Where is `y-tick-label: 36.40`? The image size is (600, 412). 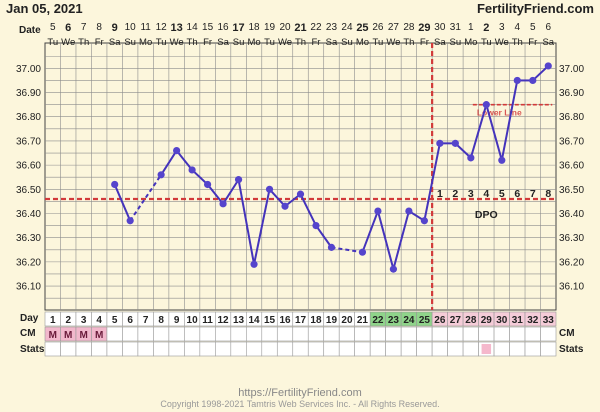
y-tick-label: 36.40 is located at coordinates (28, 214).